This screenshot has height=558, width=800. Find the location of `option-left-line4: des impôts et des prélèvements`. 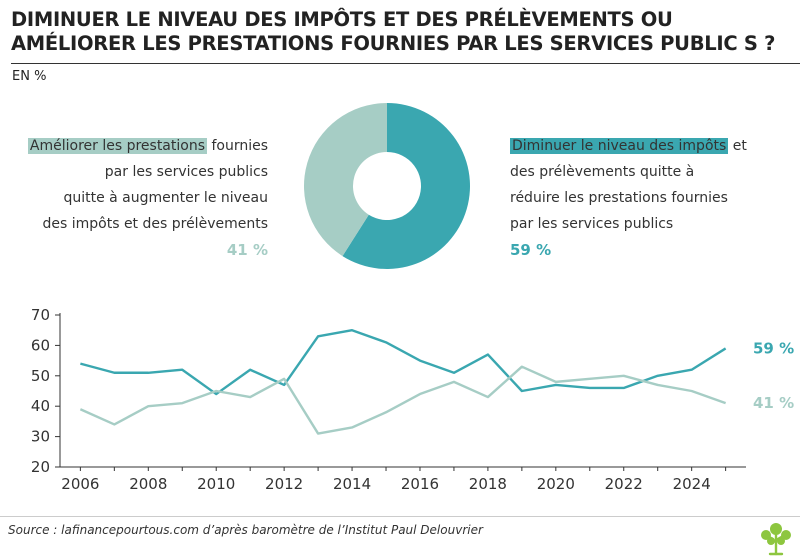

option-left-line4: des impôts et des prélèvements is located at coordinates (155, 224).